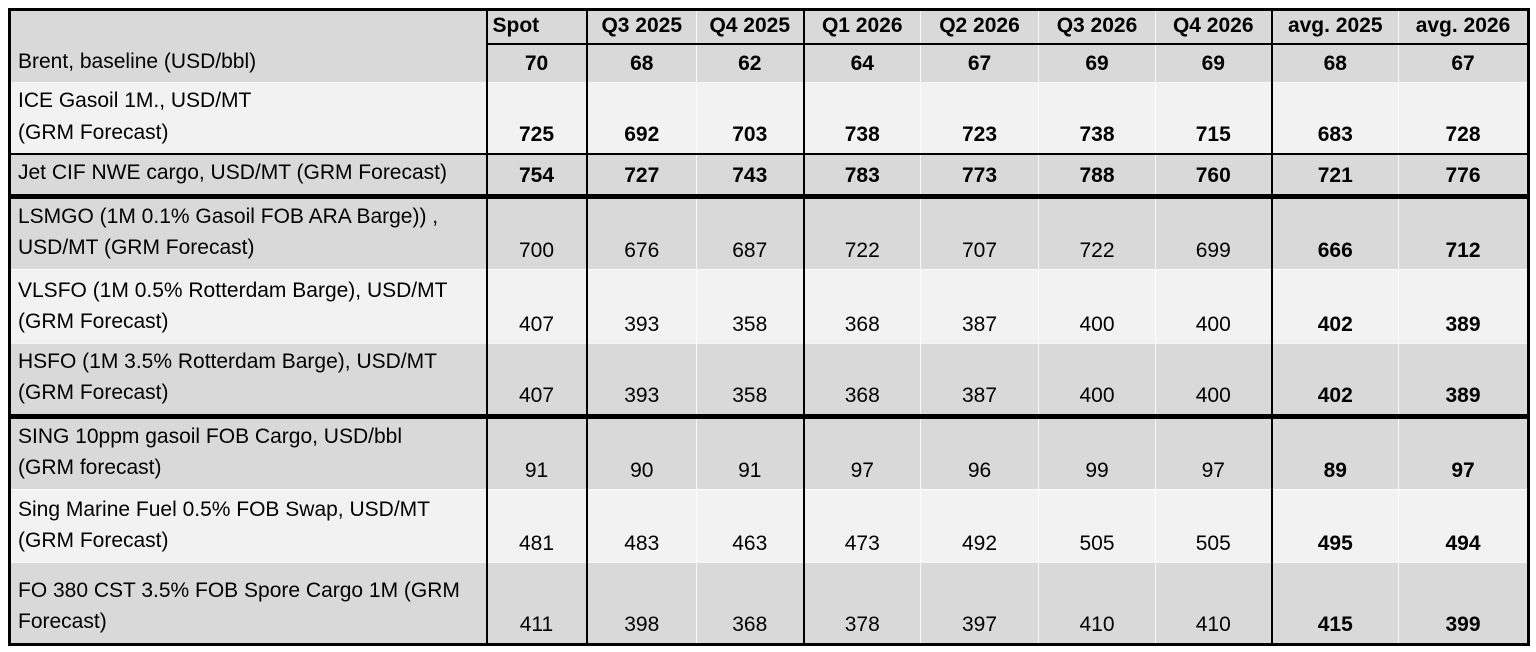 The height and width of the screenshot is (652, 1536). I want to click on cell: 776, so click(1463, 176).